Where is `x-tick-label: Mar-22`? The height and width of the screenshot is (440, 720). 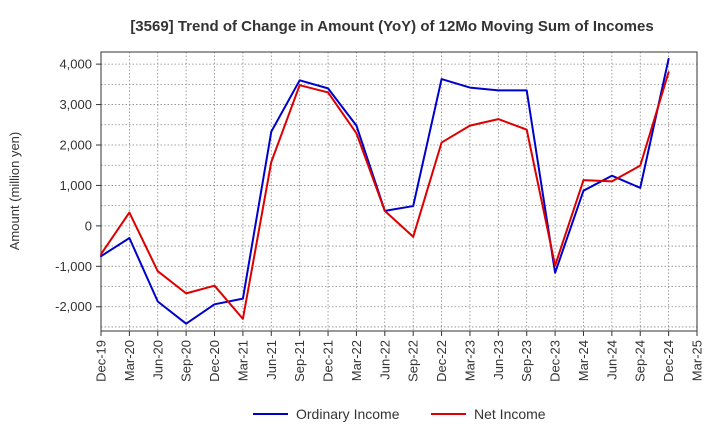
x-tick-label: Mar-22 is located at coordinates (356, 360).